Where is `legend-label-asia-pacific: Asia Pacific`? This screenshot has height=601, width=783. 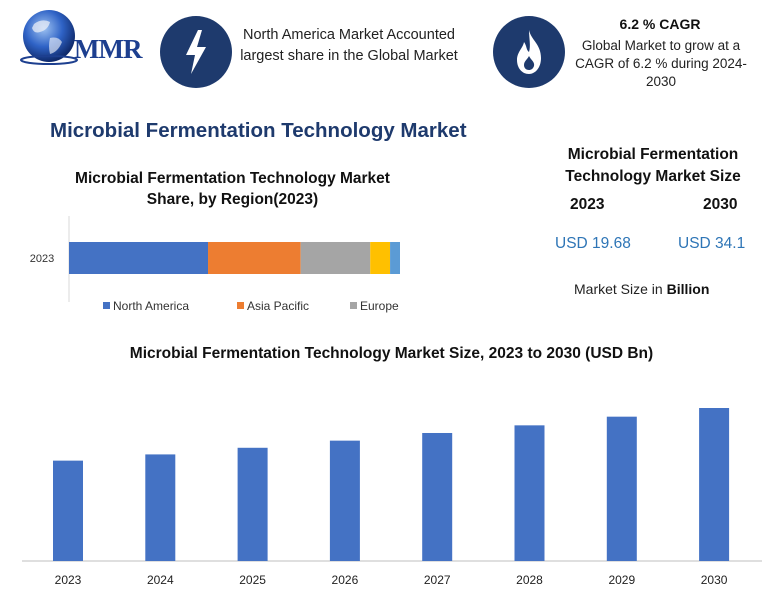 legend-label-asia-pacific: Asia Pacific is located at coordinates (278, 306).